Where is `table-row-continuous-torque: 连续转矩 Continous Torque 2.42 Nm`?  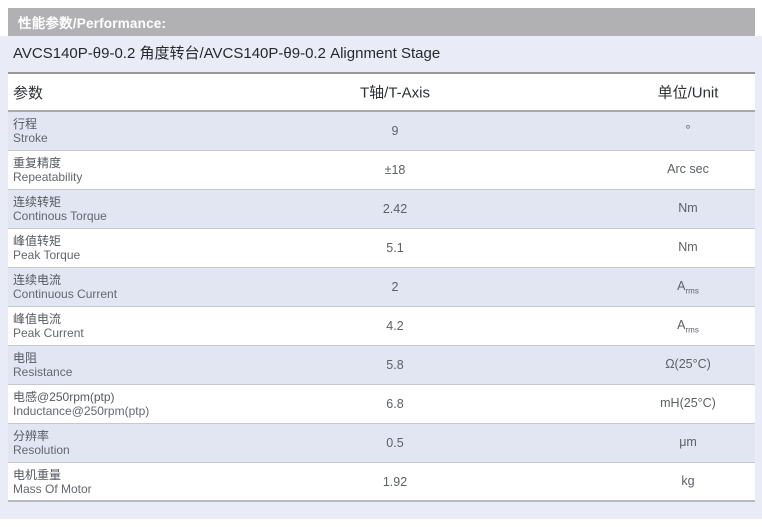
table-row-continuous-torque: 连续转矩 Continous Torque 2.42 Nm is located at coordinates (381, 209).